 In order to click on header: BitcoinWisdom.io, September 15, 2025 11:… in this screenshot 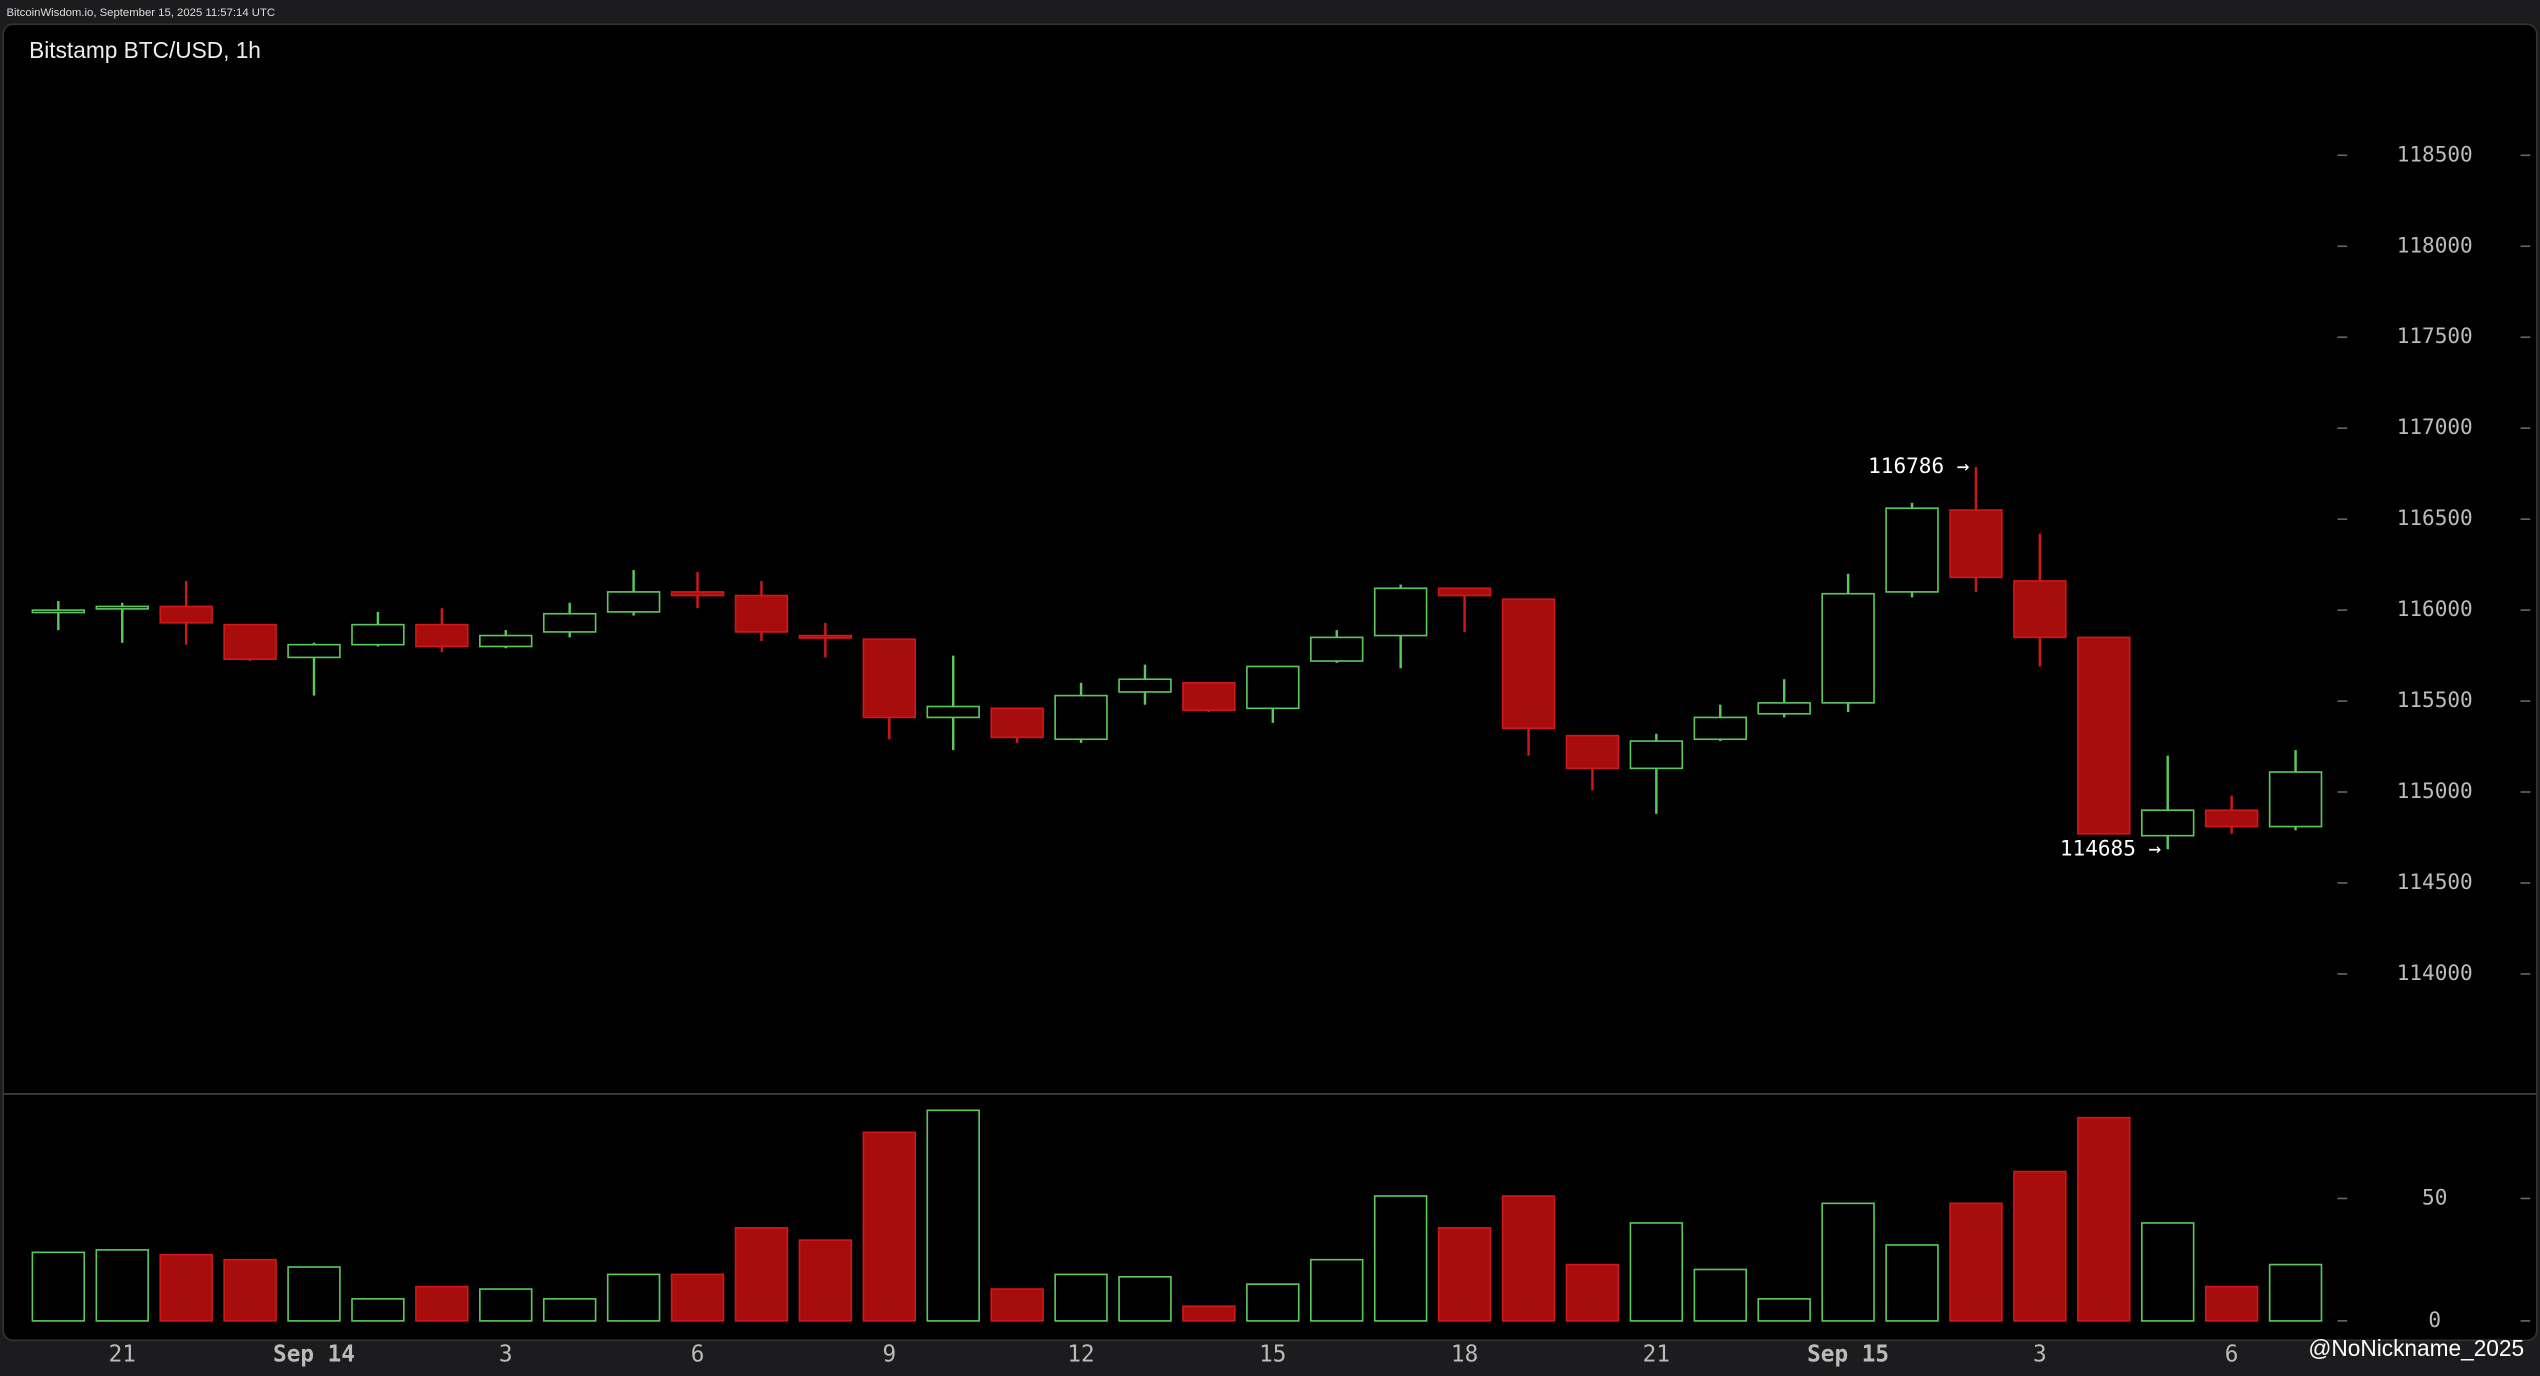, I will do `click(140, 13)`.